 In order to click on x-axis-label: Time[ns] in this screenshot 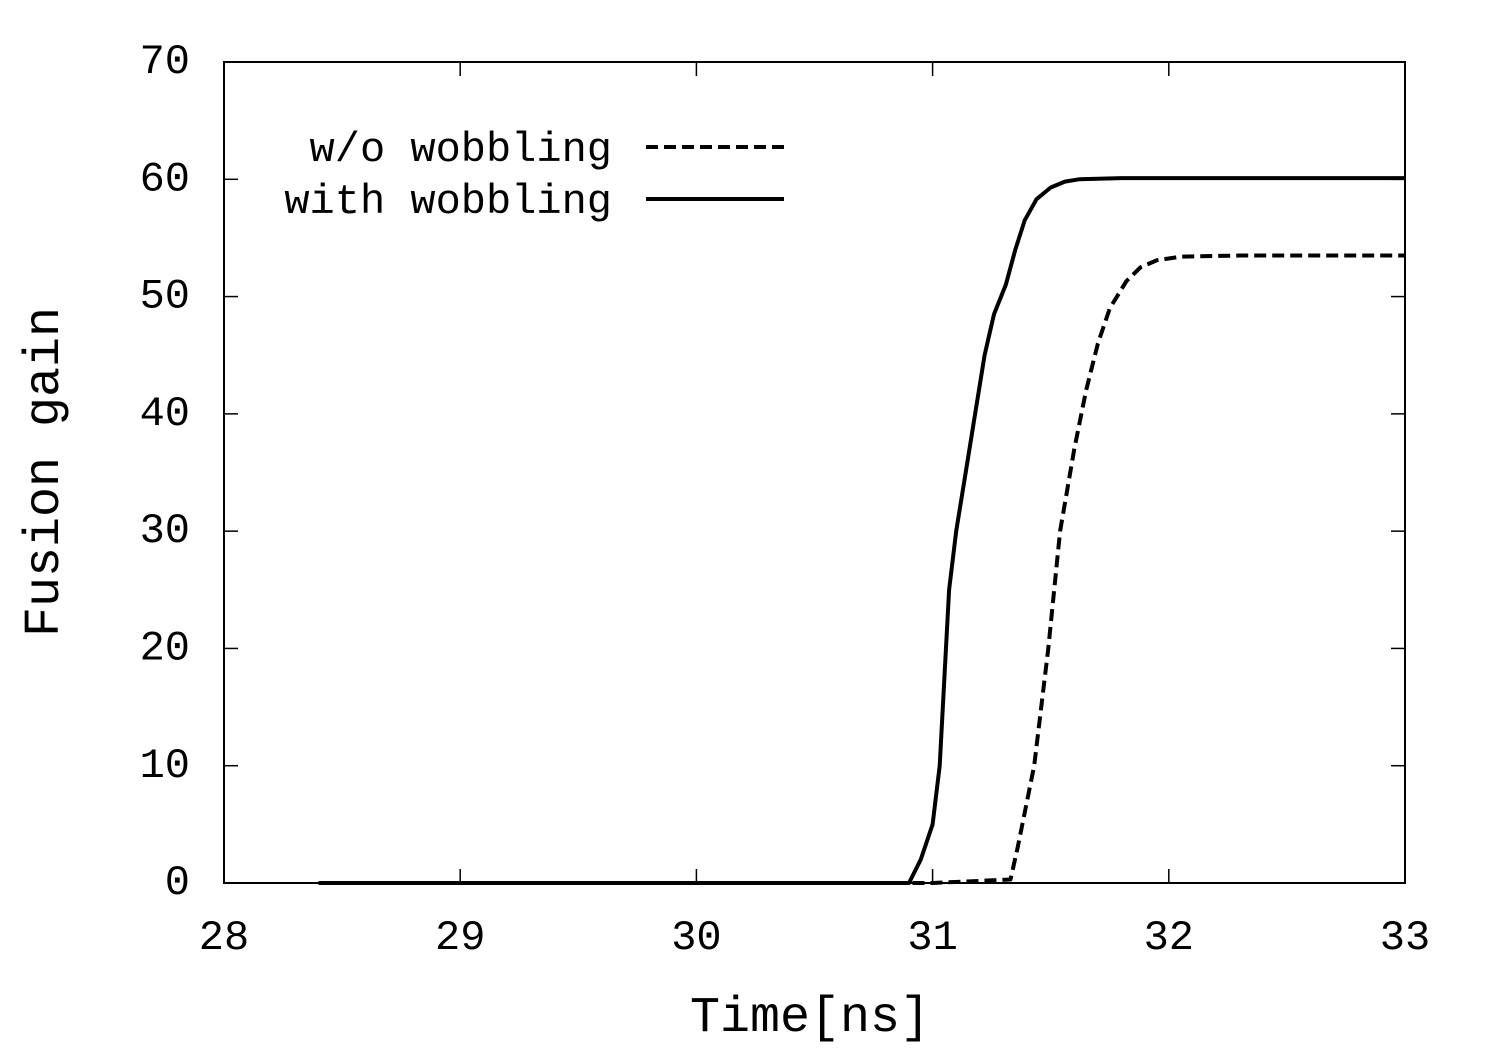, I will do `click(810, 1018)`.